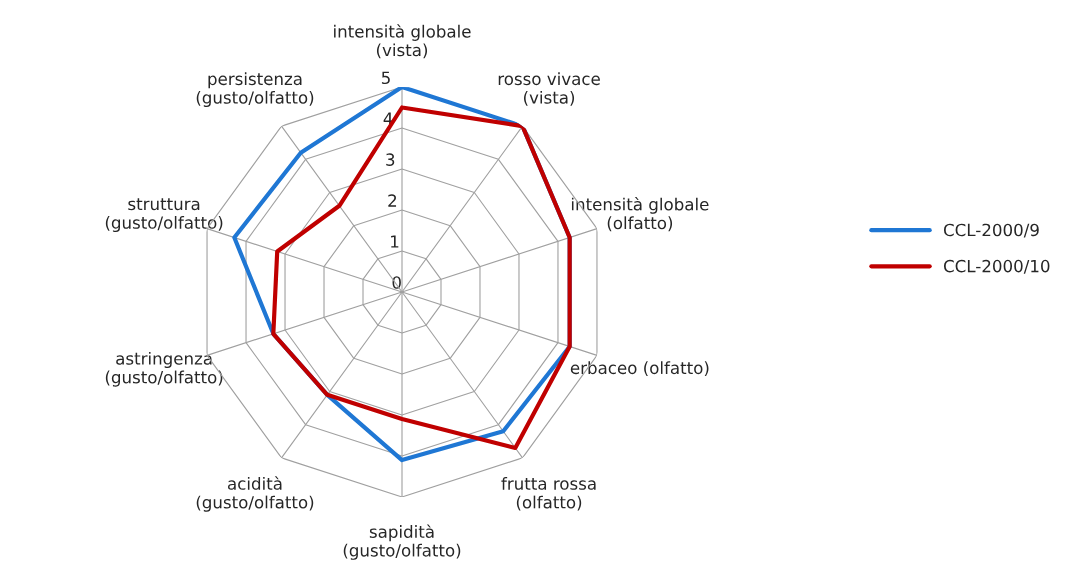 Image resolution: width=1084 pixels, height=567 pixels. I want to click on y-tick-label: 1, so click(395, 241).